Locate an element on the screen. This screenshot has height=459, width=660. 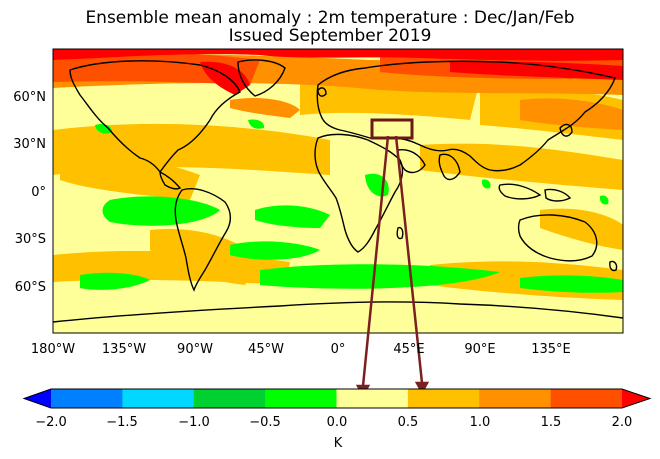
colorbar-unit-label: K is located at coordinates (338, 443).